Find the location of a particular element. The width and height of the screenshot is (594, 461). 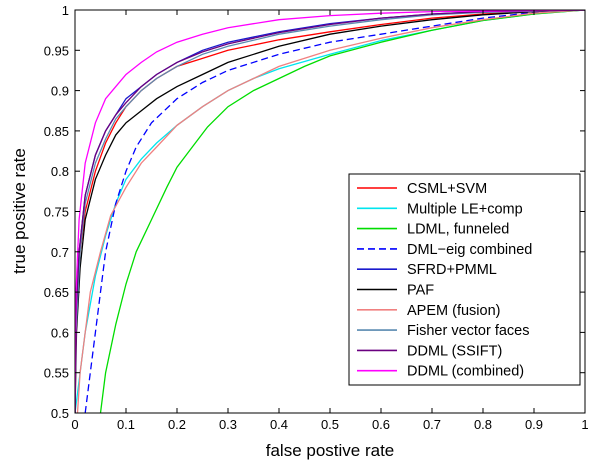

x-tick-label: 0.4 is located at coordinates (279, 424).